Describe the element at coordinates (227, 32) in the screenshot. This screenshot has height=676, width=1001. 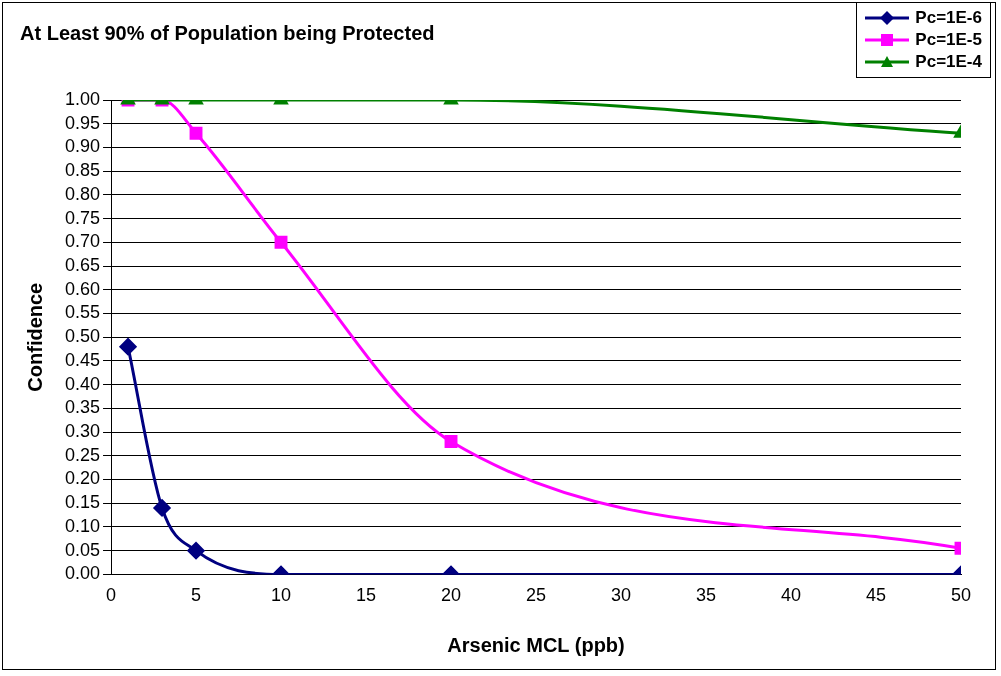
I see `chart-title: At Least 90% of Population being Protected` at that location.